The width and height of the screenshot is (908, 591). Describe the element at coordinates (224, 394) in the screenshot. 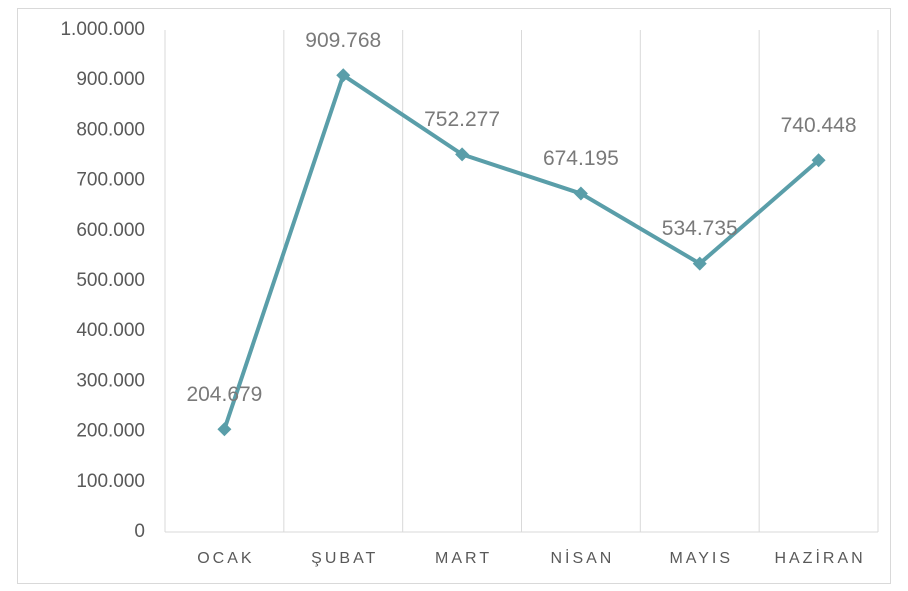

I see `data-label: 204.679` at that location.